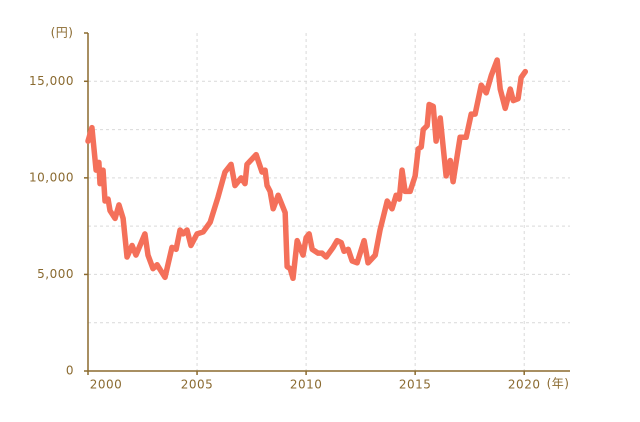 Image resolution: width=640 pixels, height=422 pixels. What do you see at coordinates (106, 385) in the screenshot?
I see `x-tick-label: 2000` at bounding box center [106, 385].